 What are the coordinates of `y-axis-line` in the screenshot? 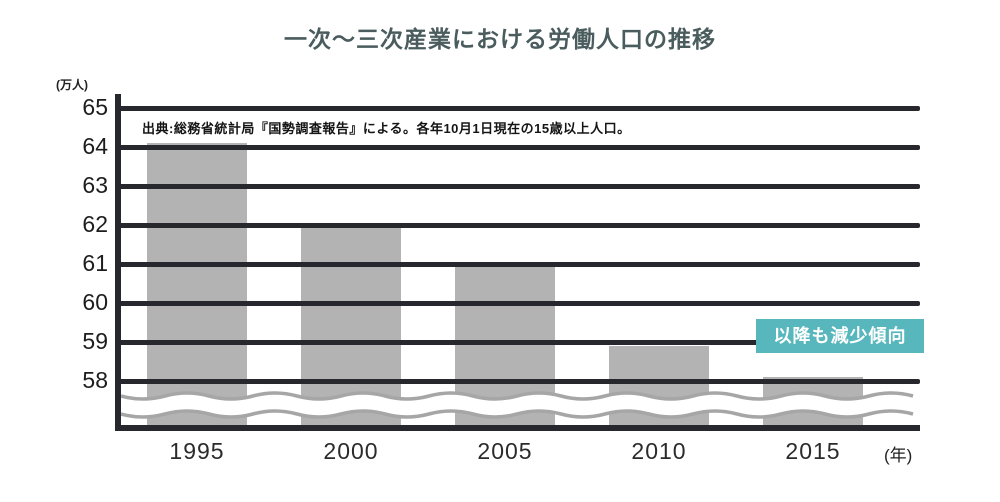 It's located at (118, 262).